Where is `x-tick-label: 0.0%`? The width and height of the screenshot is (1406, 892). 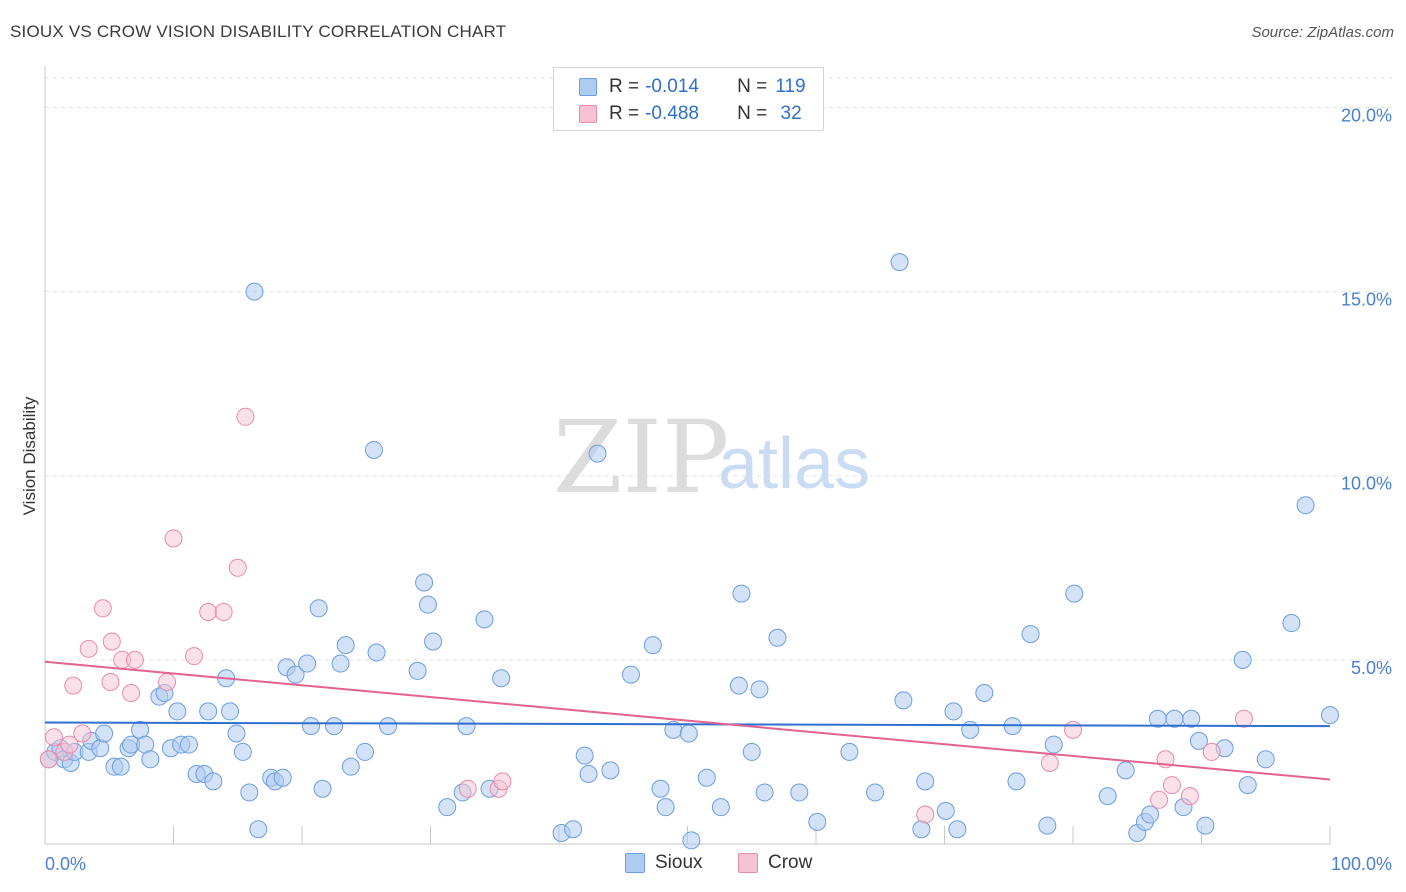 x-tick-label: 0.0% is located at coordinates (65, 864).